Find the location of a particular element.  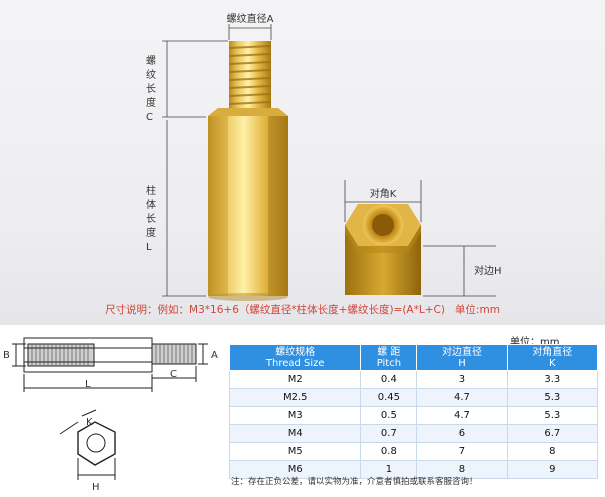

table-row: M2.5 0.45 4.7 5.3 is located at coordinates (413, 397).